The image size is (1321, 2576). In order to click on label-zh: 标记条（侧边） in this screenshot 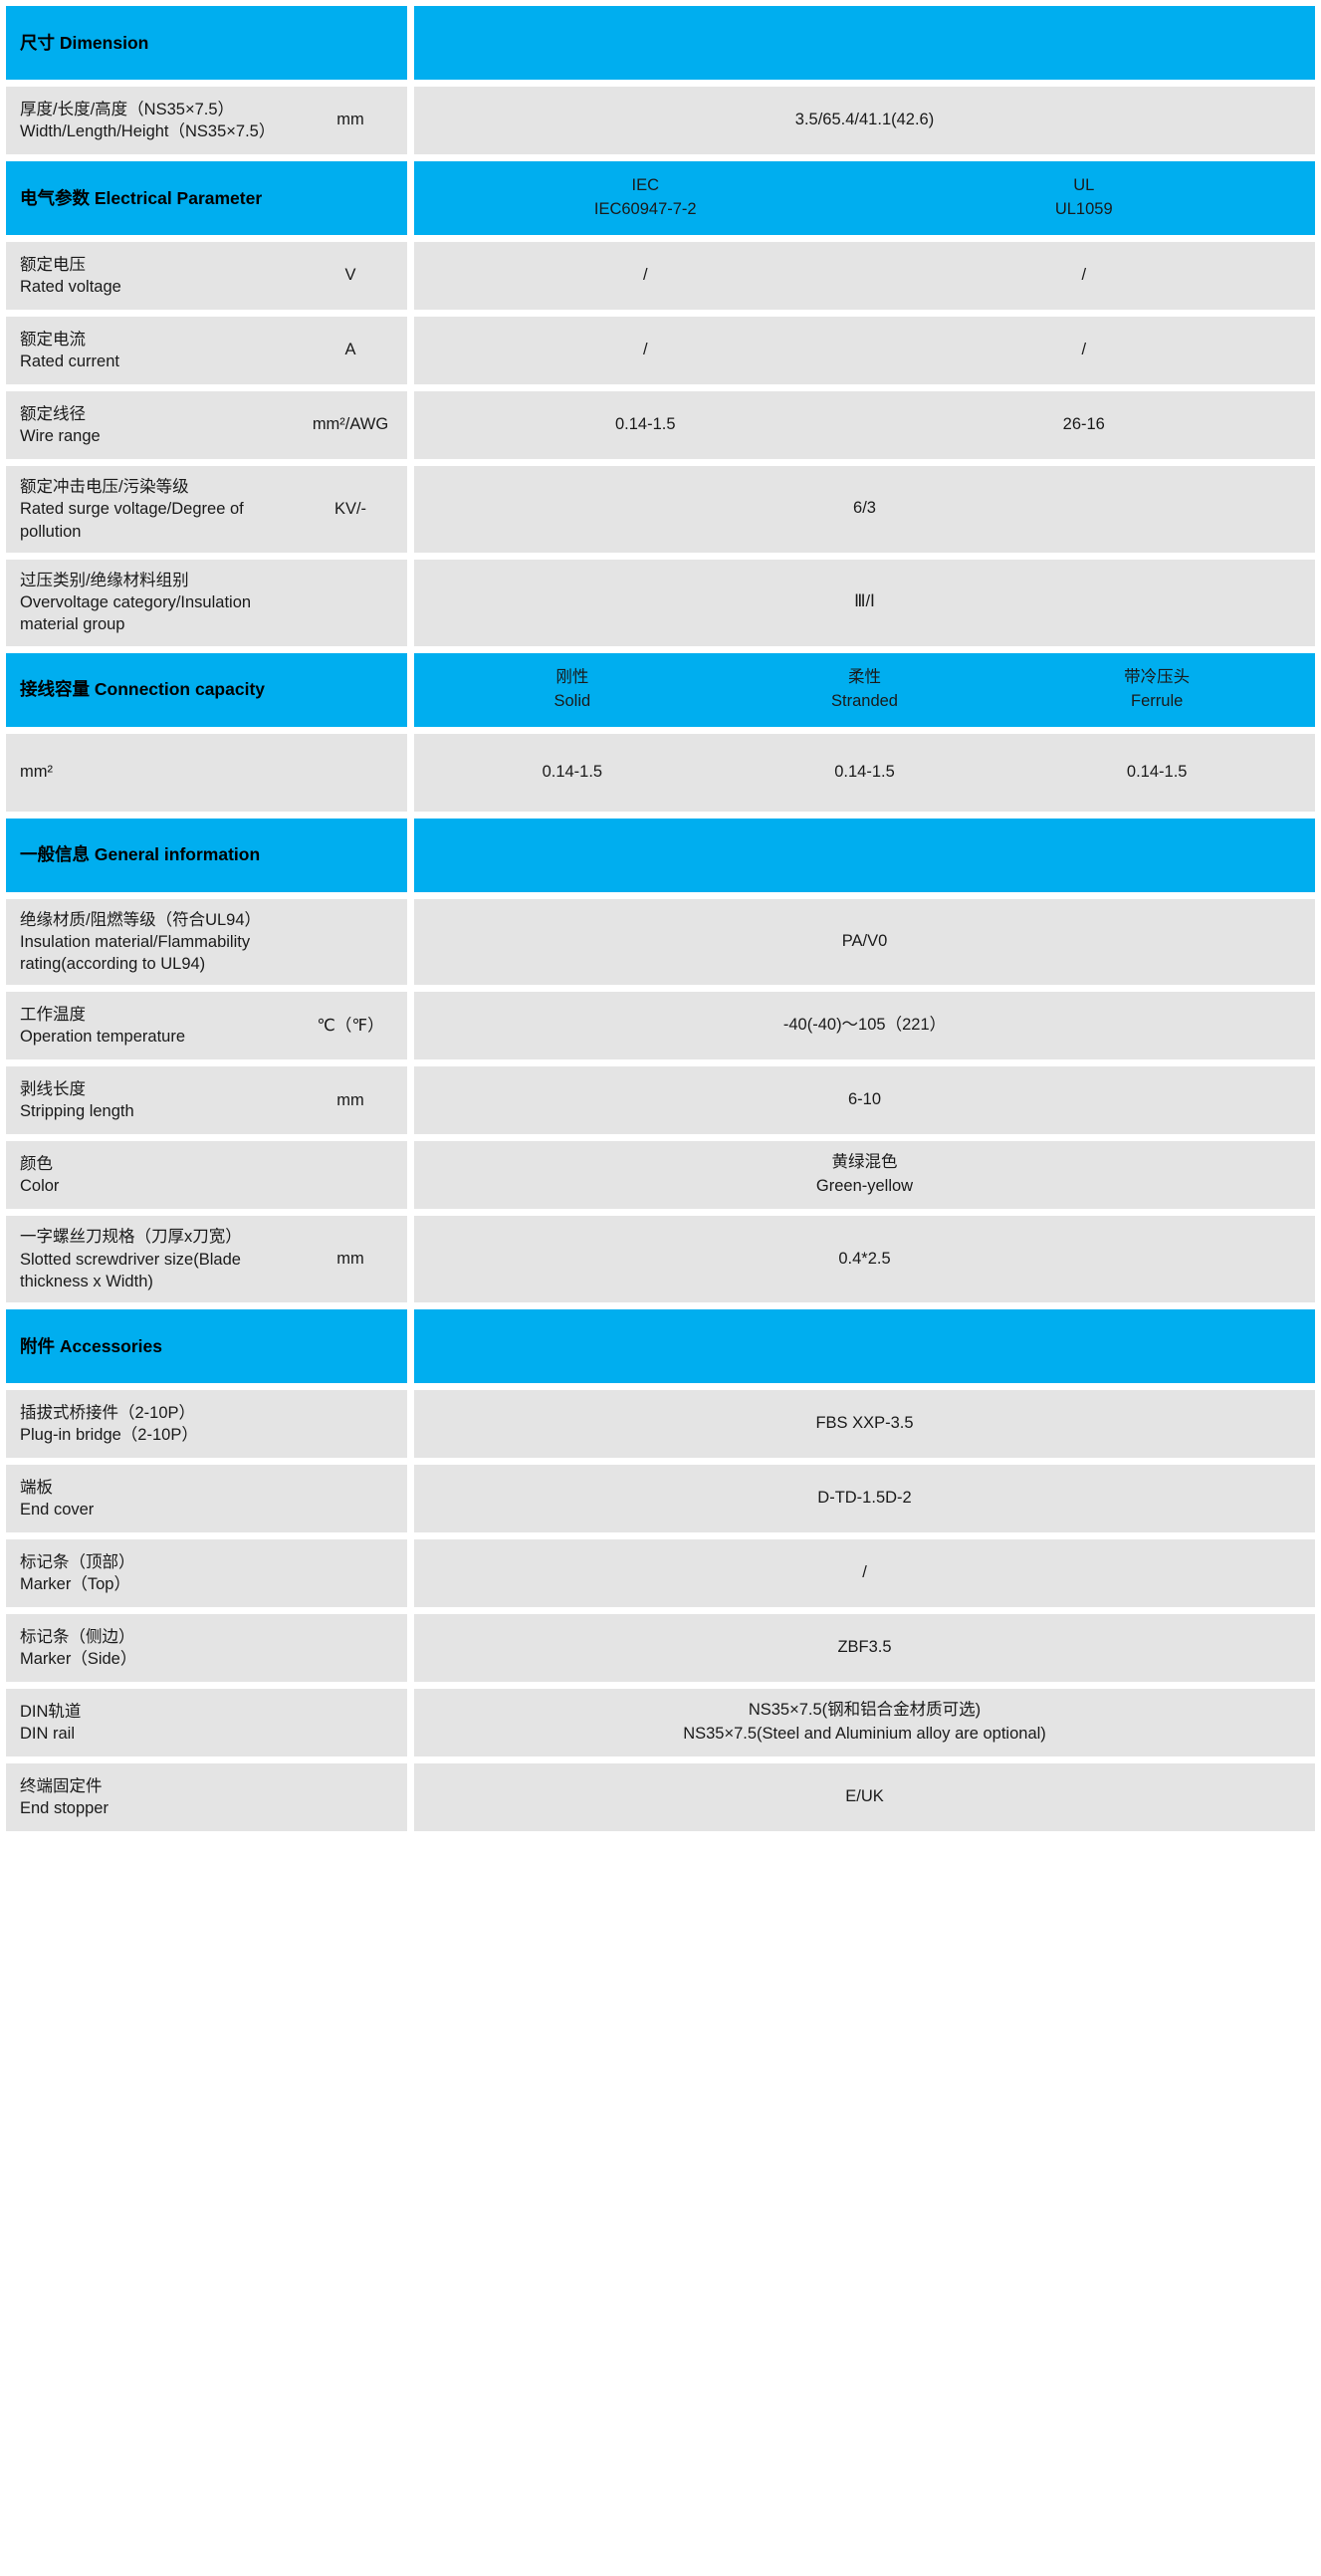, I will do `click(77, 1636)`.